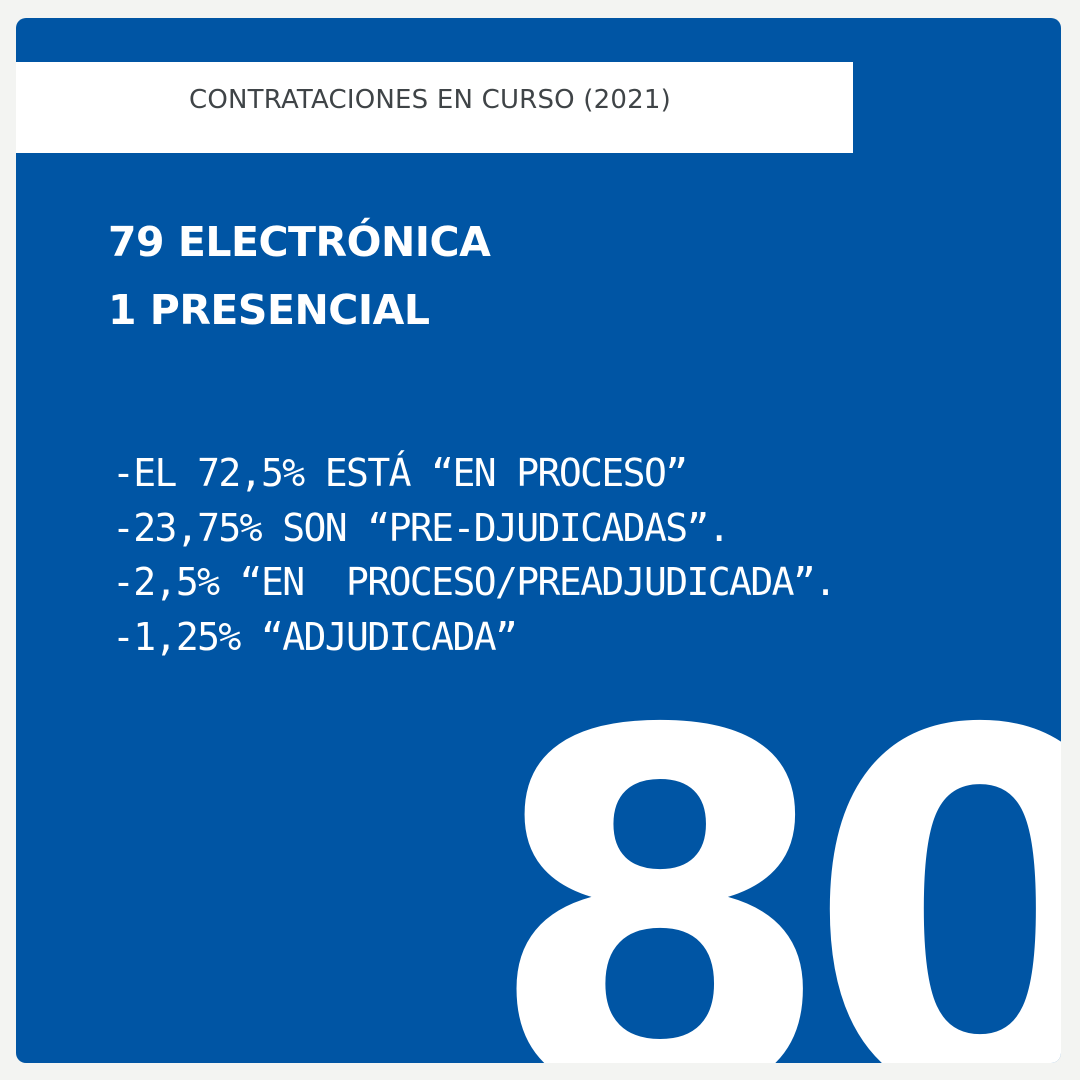 The height and width of the screenshot is (1080, 1080). I want to click on header-bar: CONTRATACIONES EN CURSO (2021), so click(434, 107).